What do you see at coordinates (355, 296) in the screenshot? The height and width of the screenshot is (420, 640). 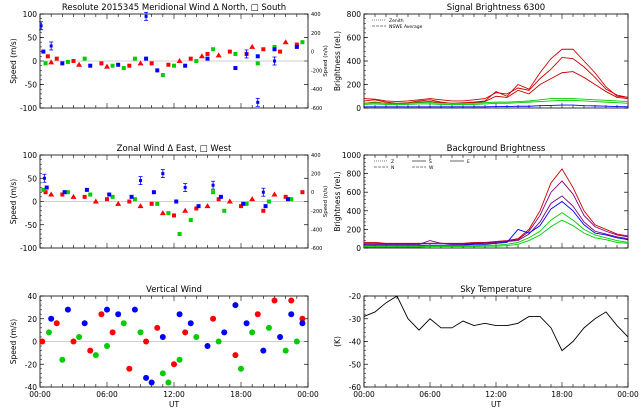 I see `y-tick-label: -20` at bounding box center [355, 296].